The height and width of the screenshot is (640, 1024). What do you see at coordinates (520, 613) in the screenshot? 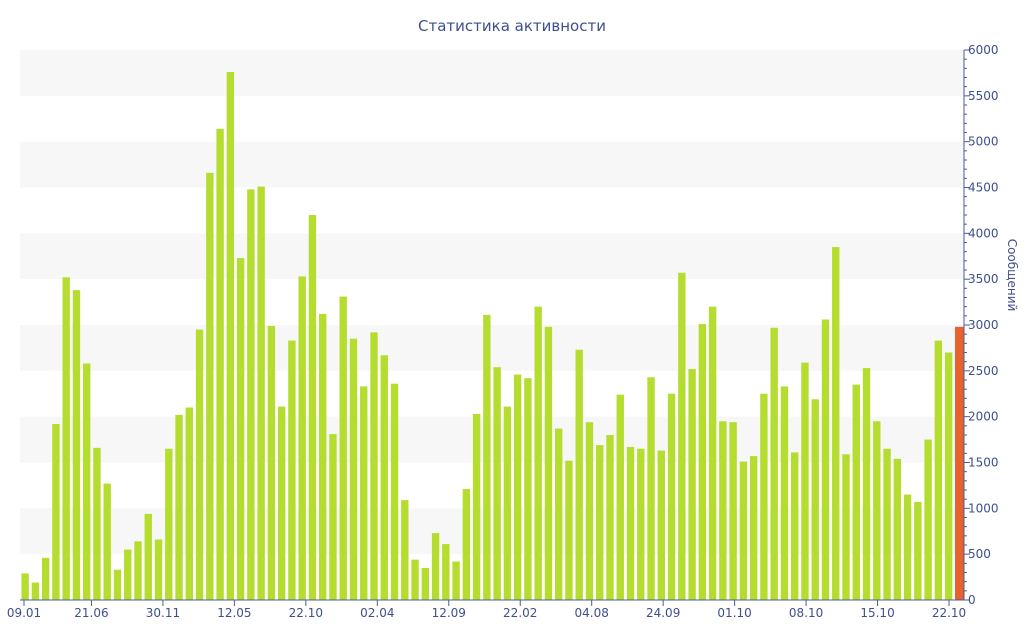
I see `x-tick-label: 22.02` at bounding box center [520, 613].